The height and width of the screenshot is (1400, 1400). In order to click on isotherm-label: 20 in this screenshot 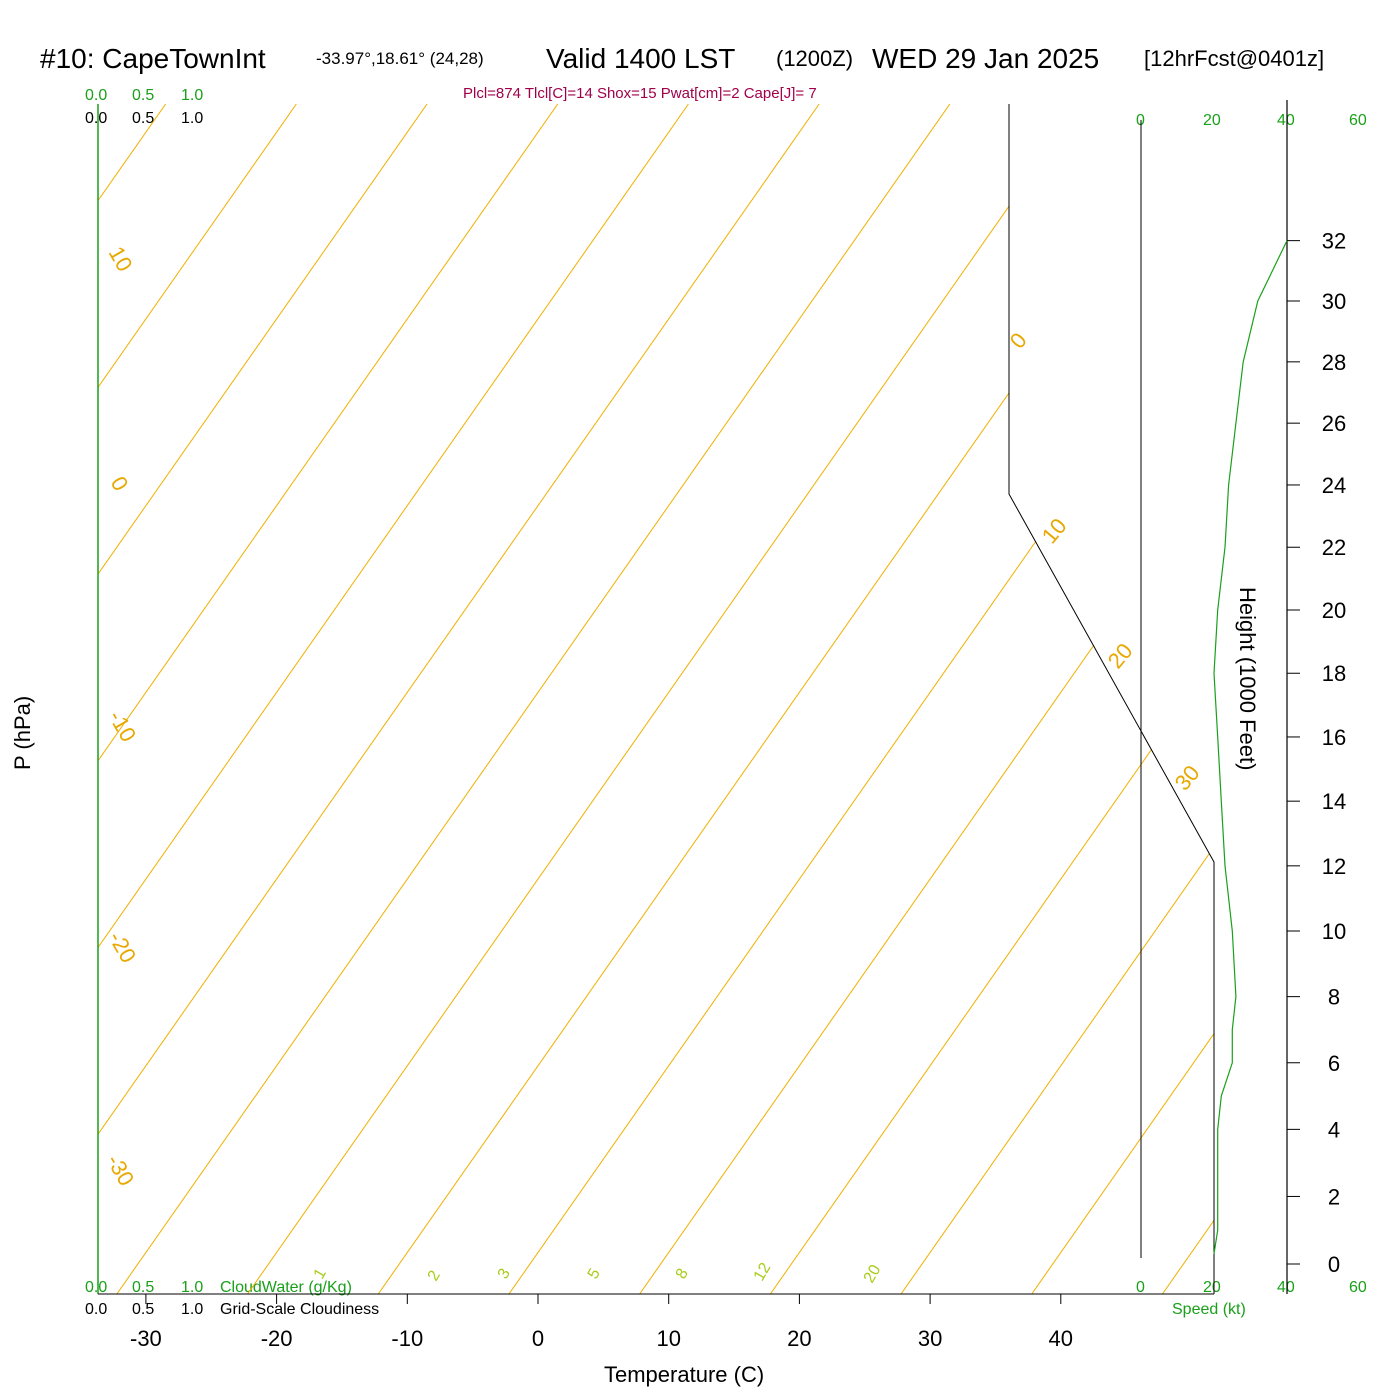, I will do `click(1120, 655)`.